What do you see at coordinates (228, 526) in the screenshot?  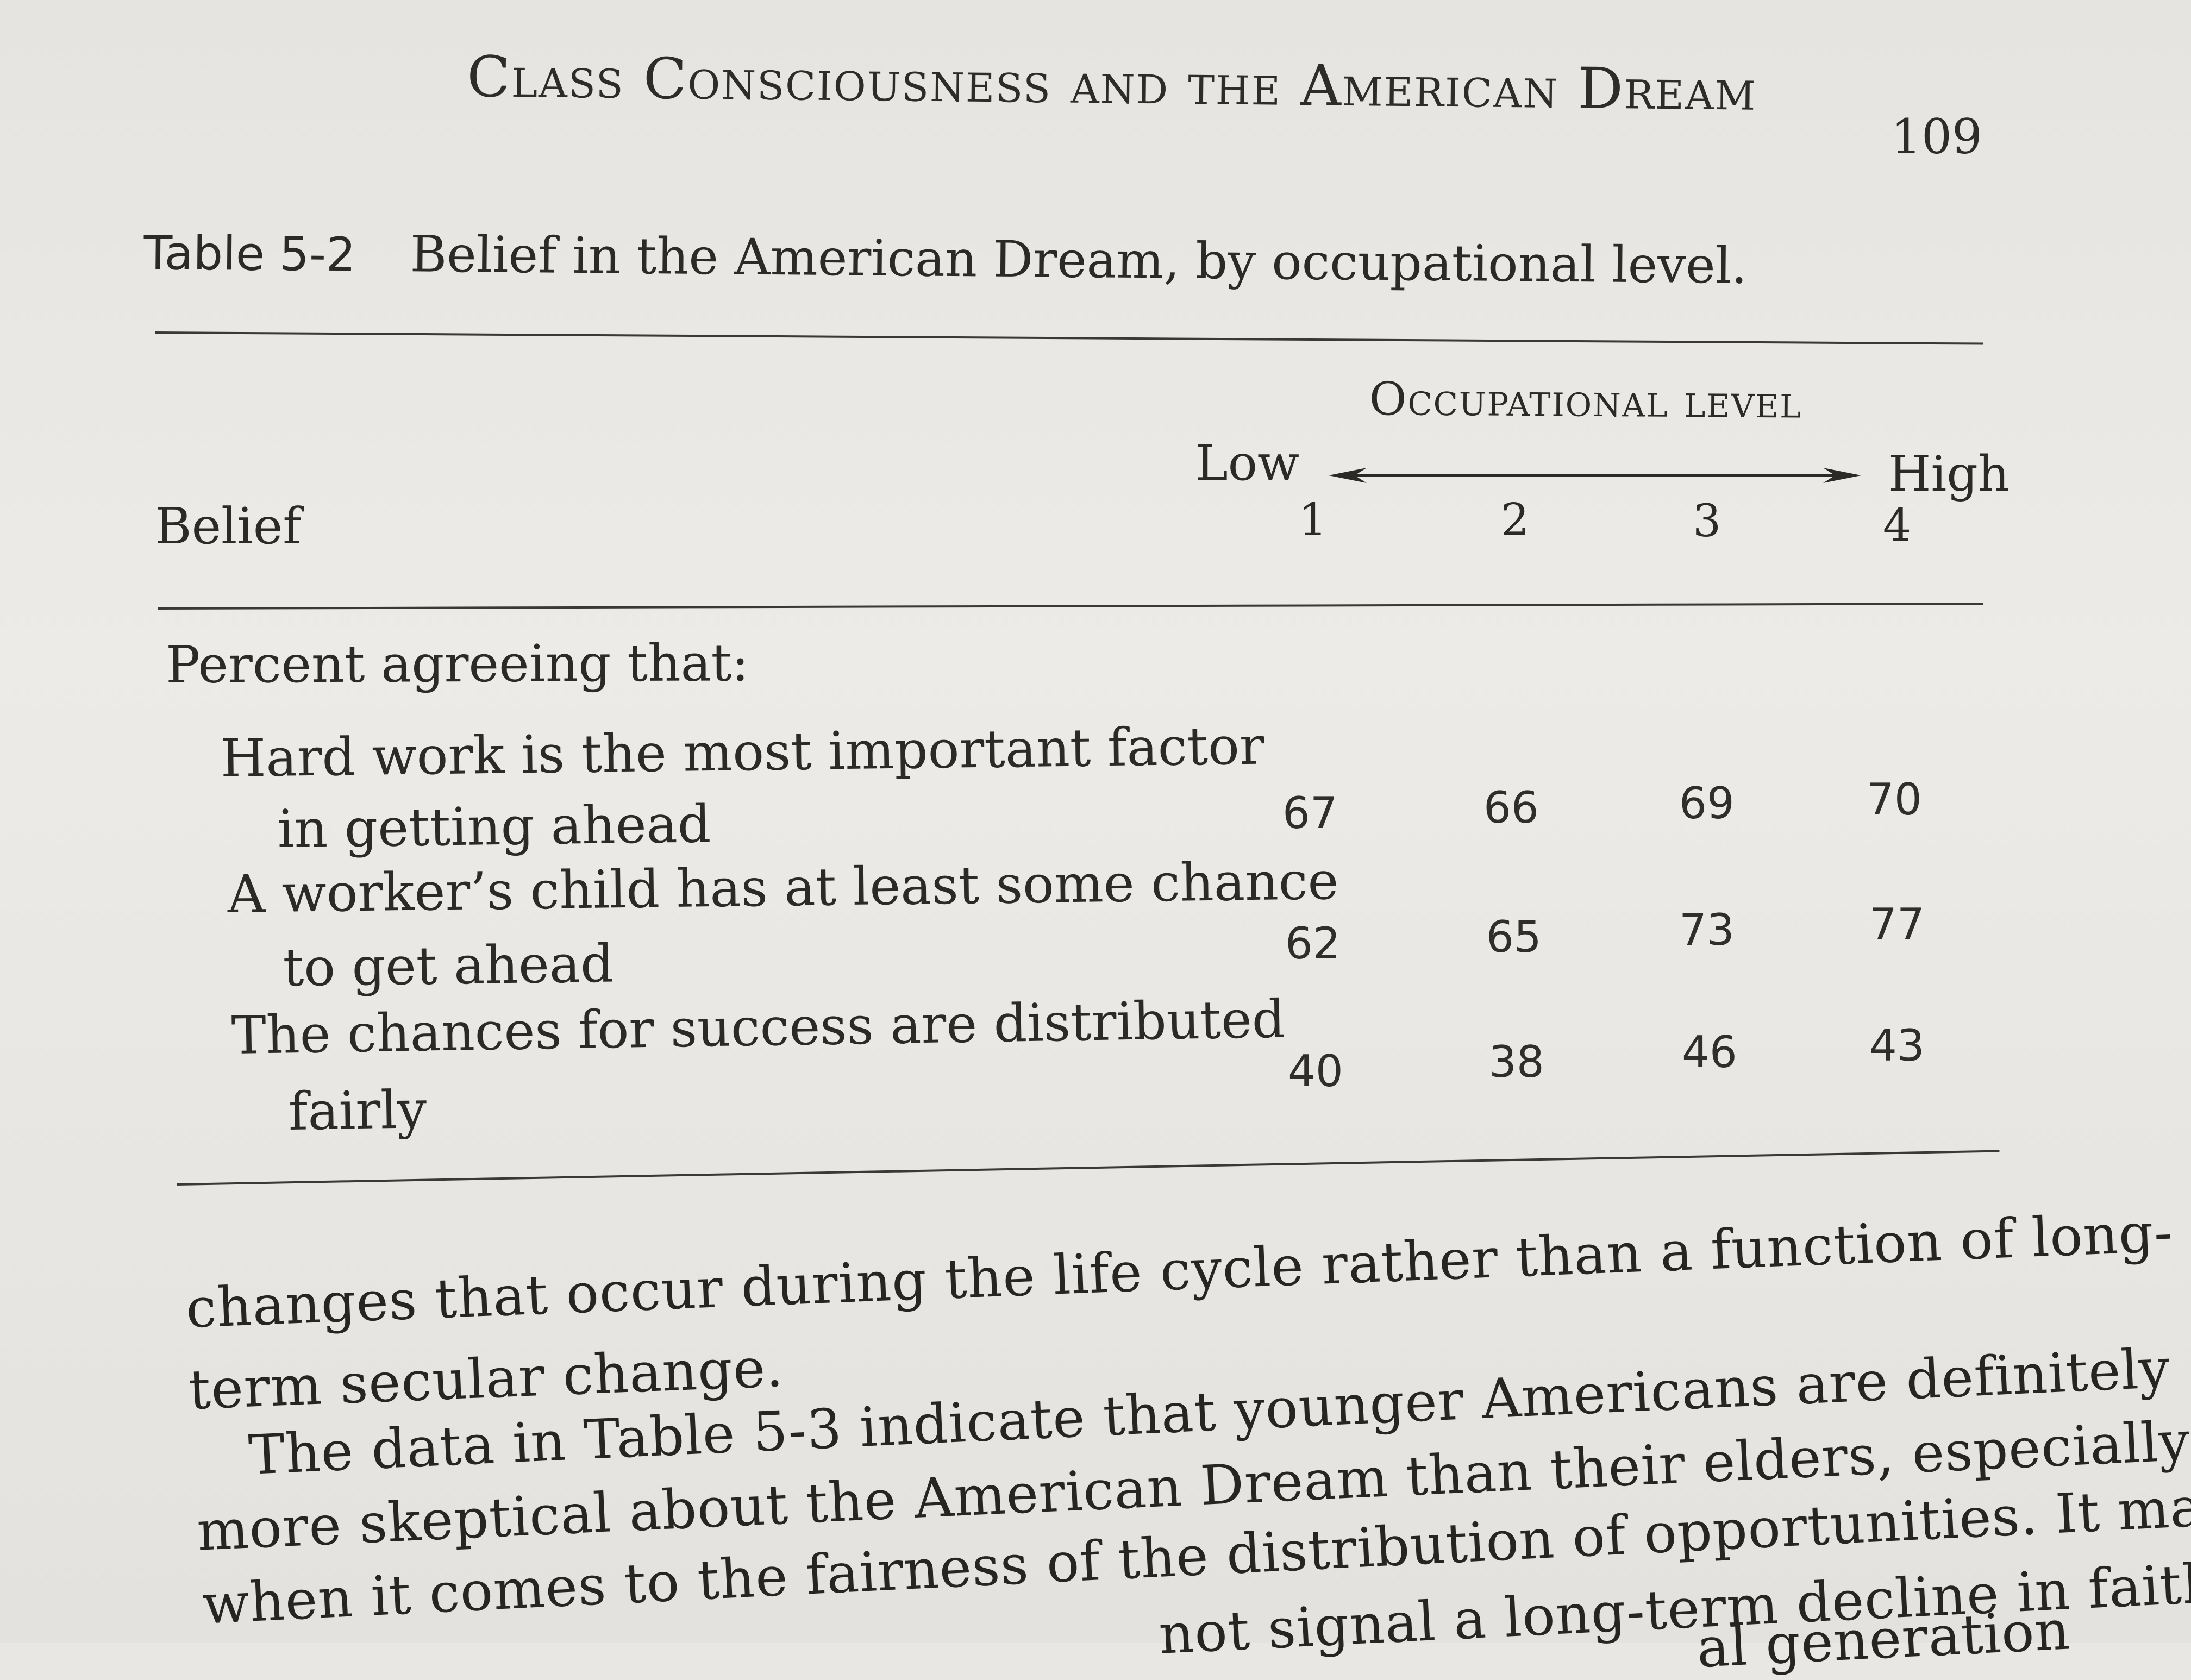 I see `stub-header: Belief` at bounding box center [228, 526].